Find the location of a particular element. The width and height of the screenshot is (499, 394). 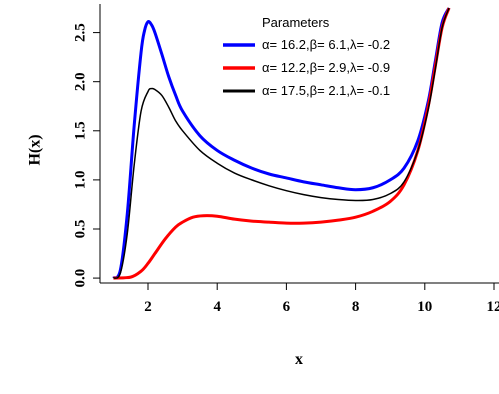

x-tick-label: 6 is located at coordinates (287, 307).